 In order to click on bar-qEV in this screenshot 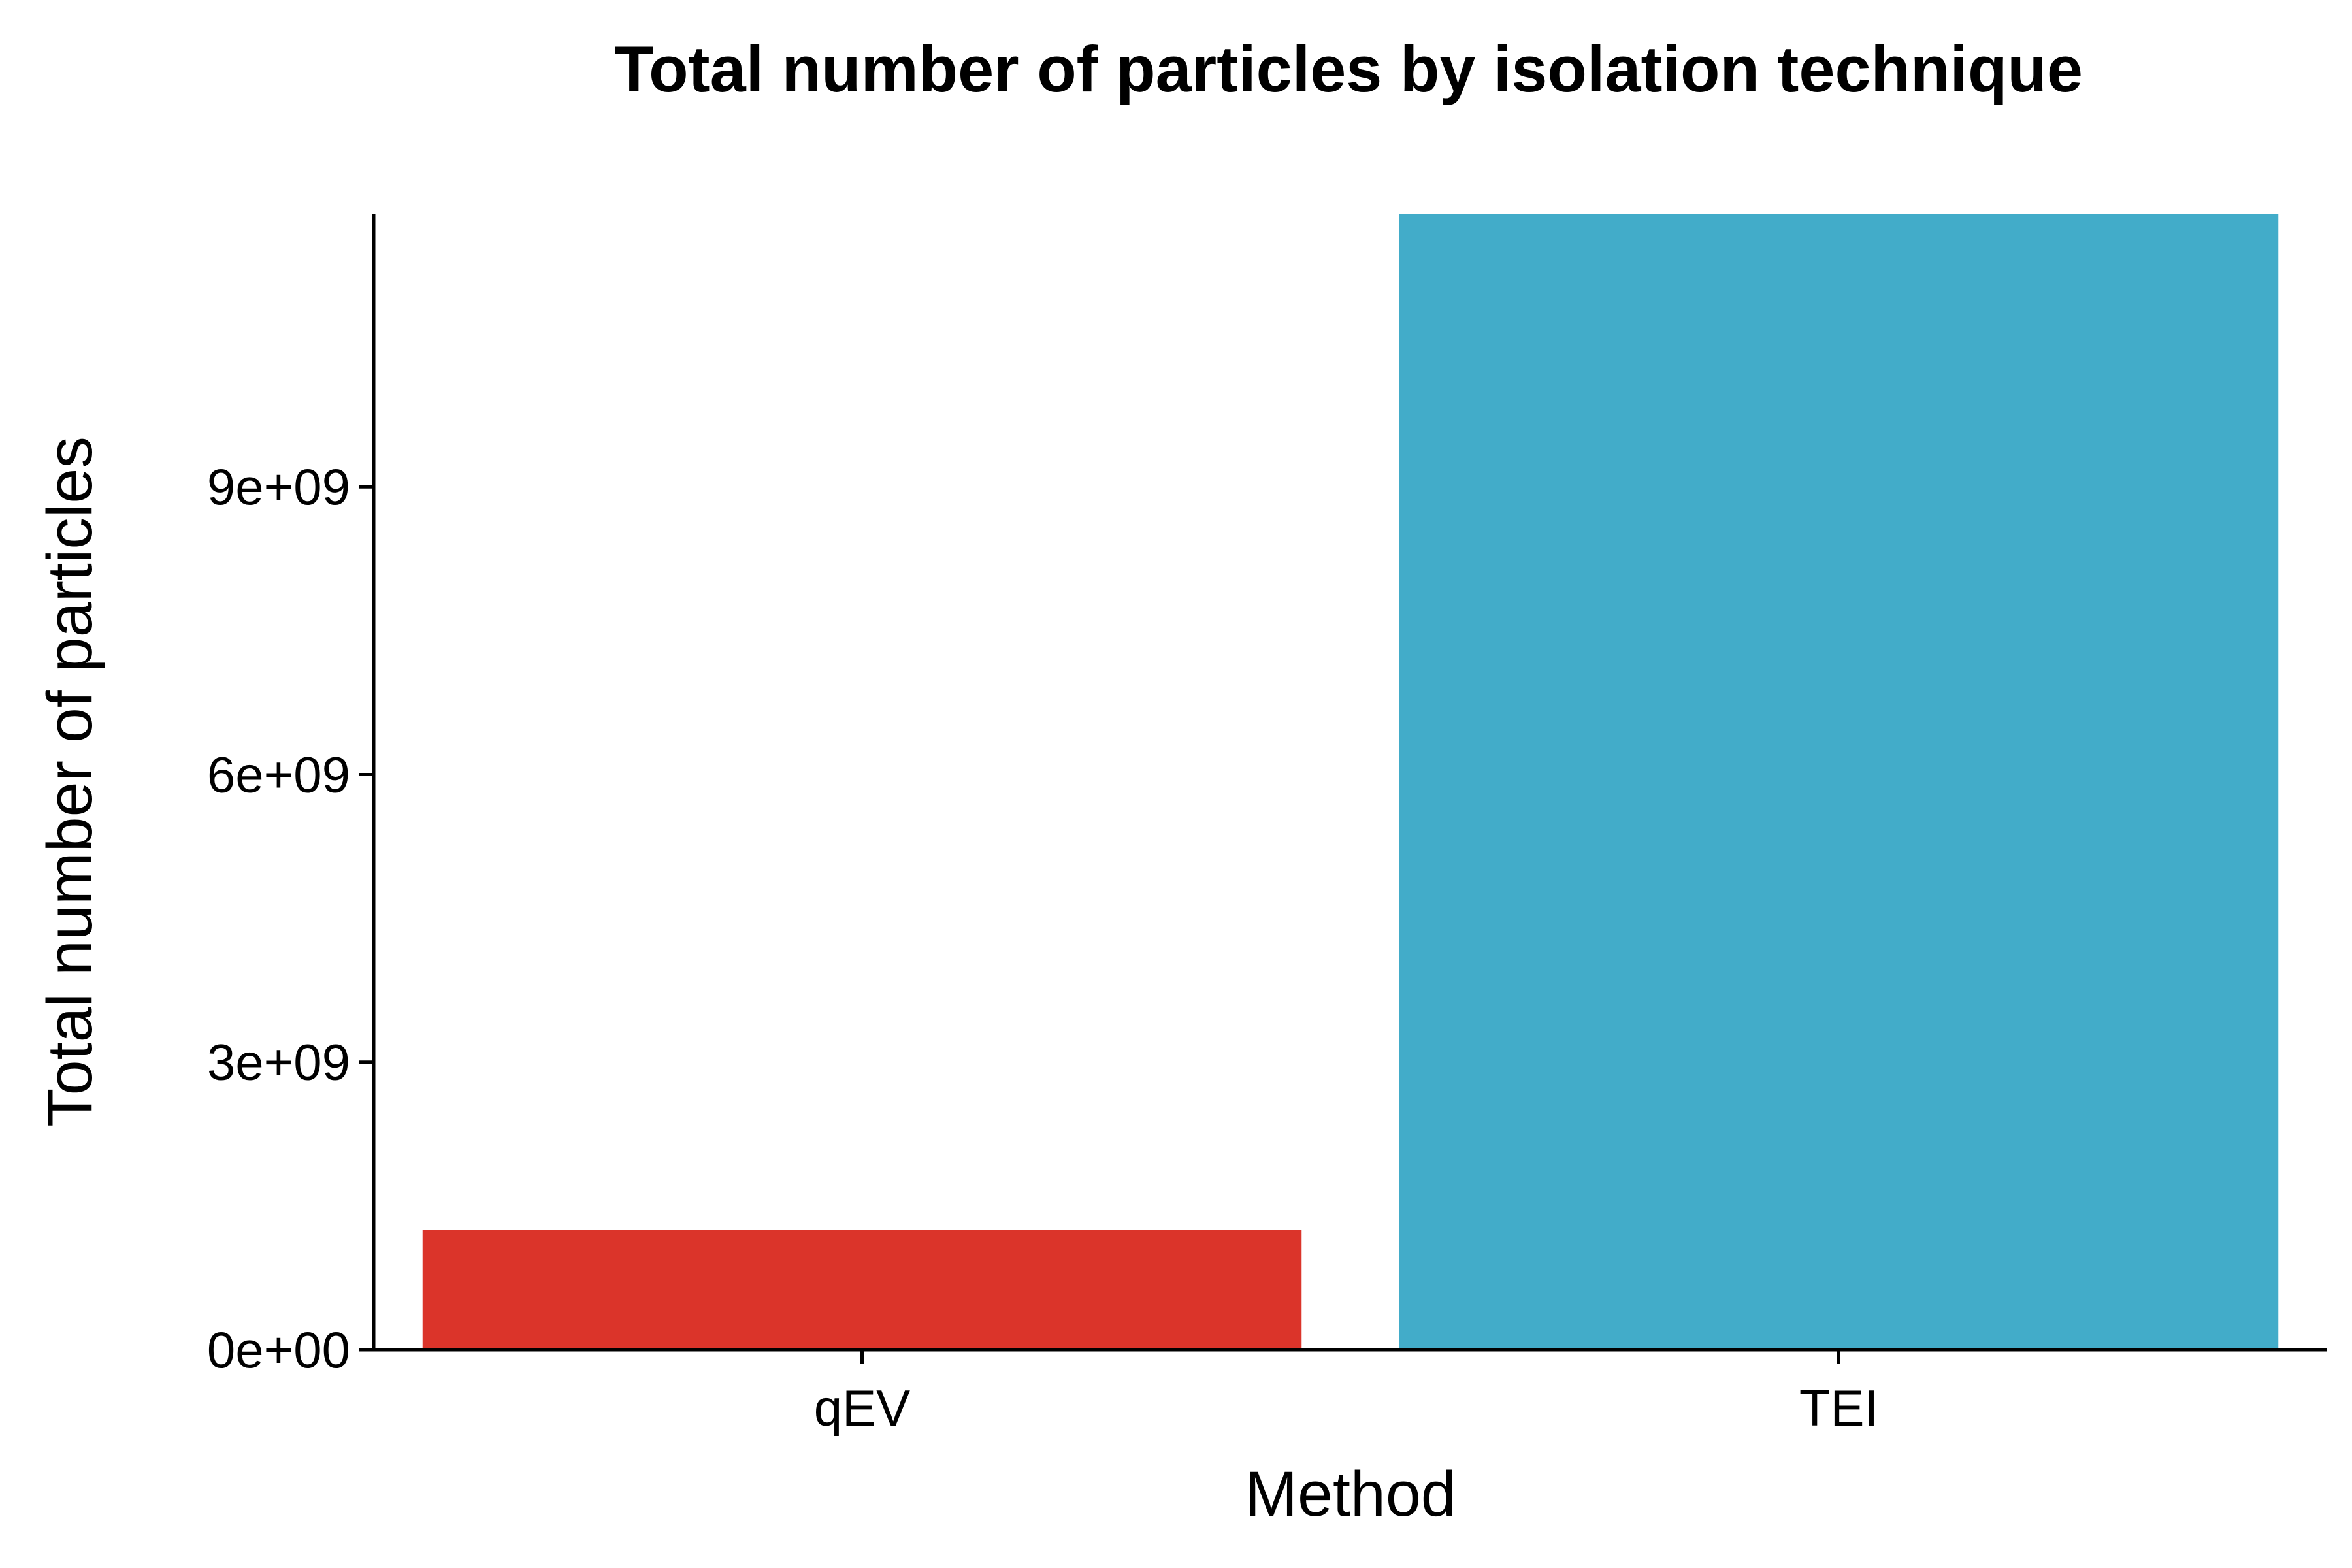, I will do `click(862, 1290)`.